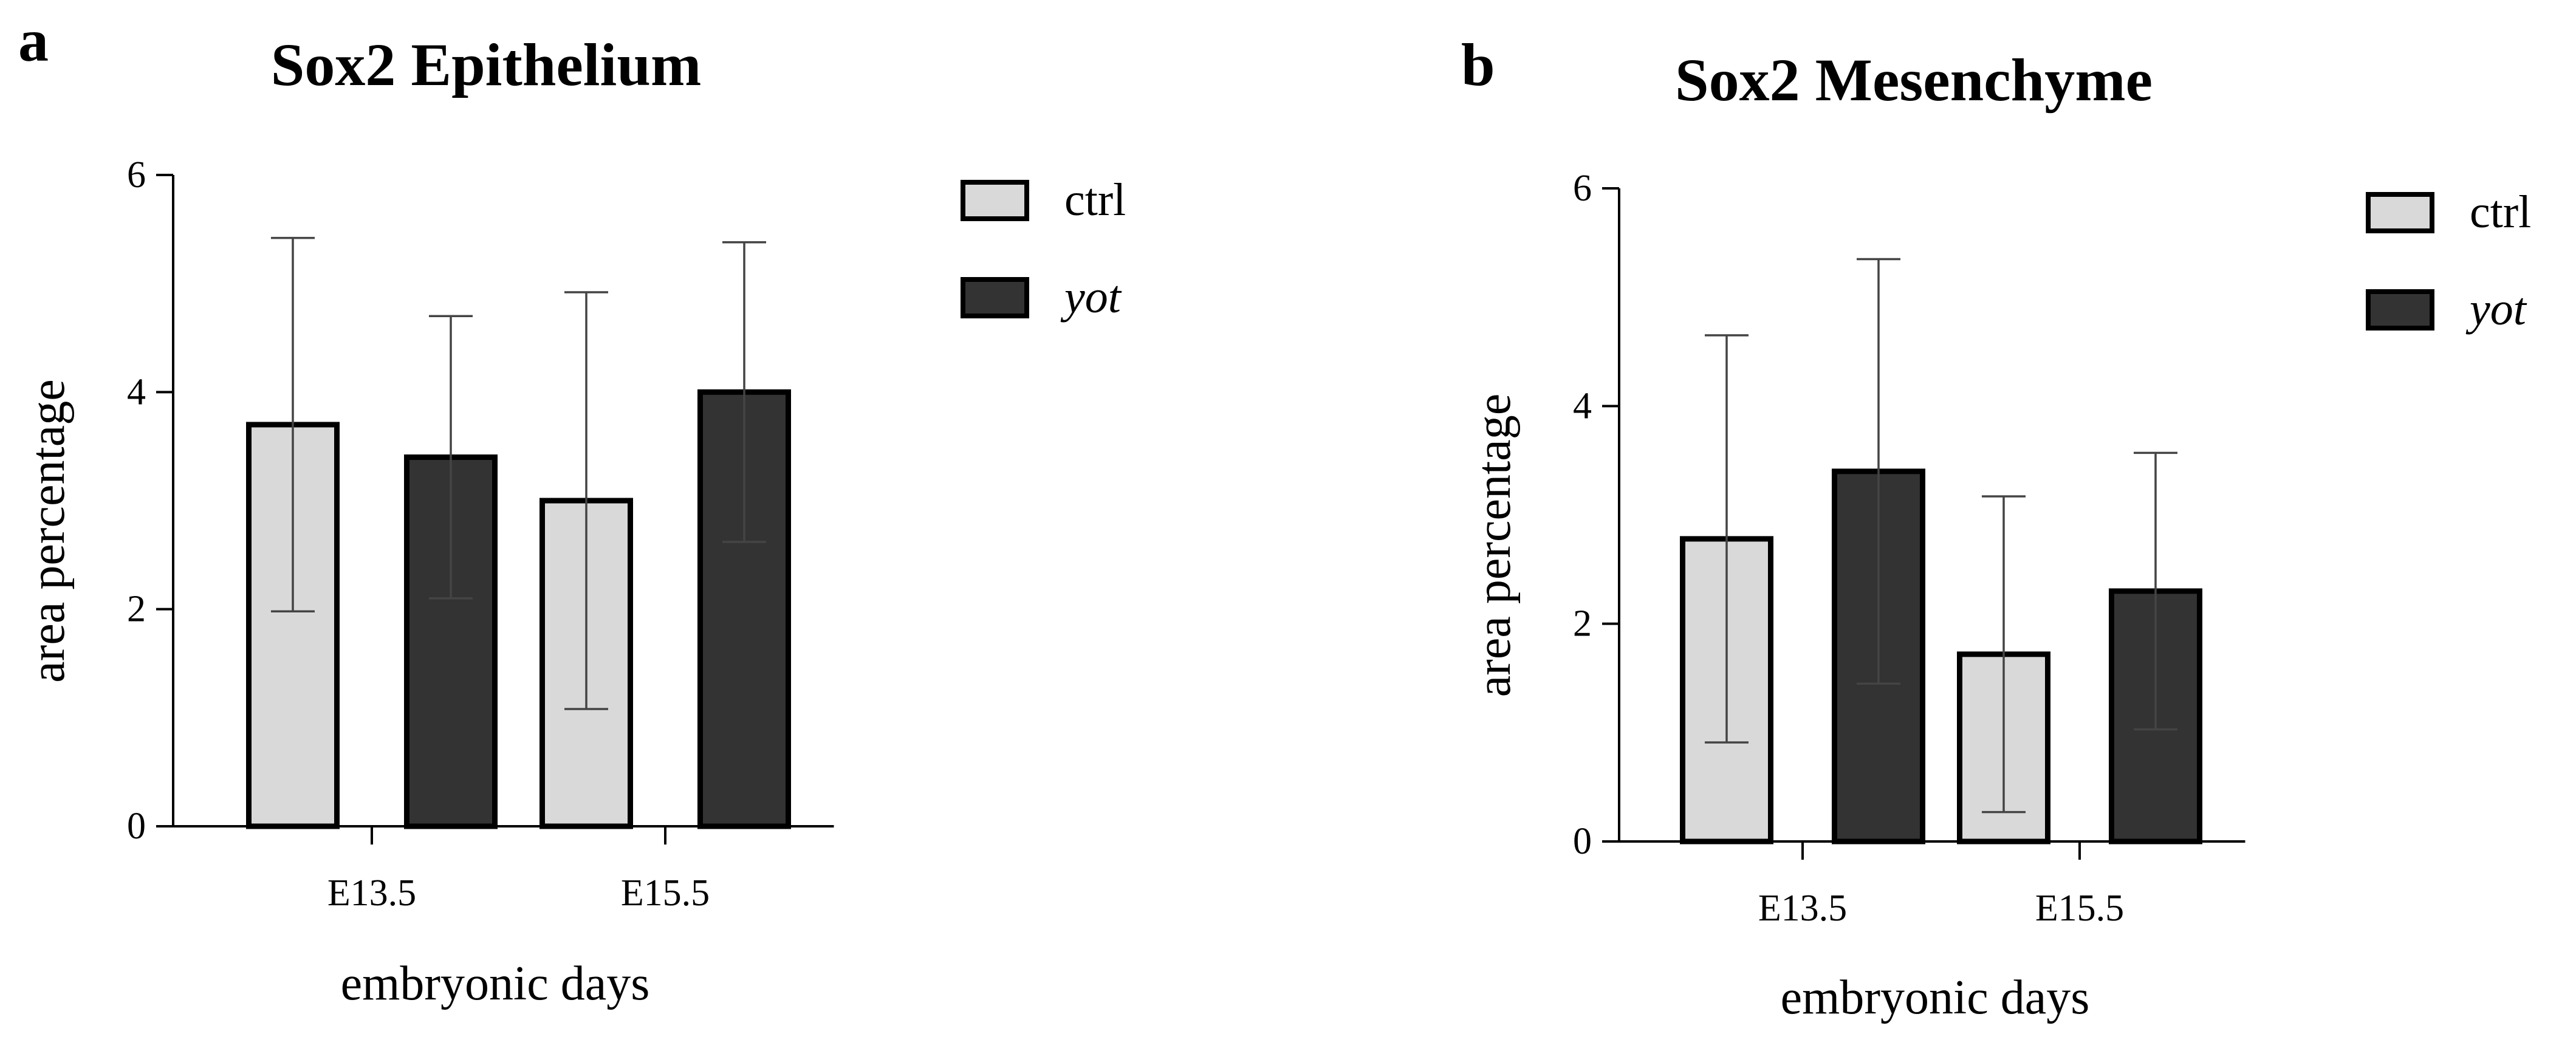 The image size is (2576, 1045). What do you see at coordinates (33, 40) in the screenshot?
I see `panel-letter: a` at bounding box center [33, 40].